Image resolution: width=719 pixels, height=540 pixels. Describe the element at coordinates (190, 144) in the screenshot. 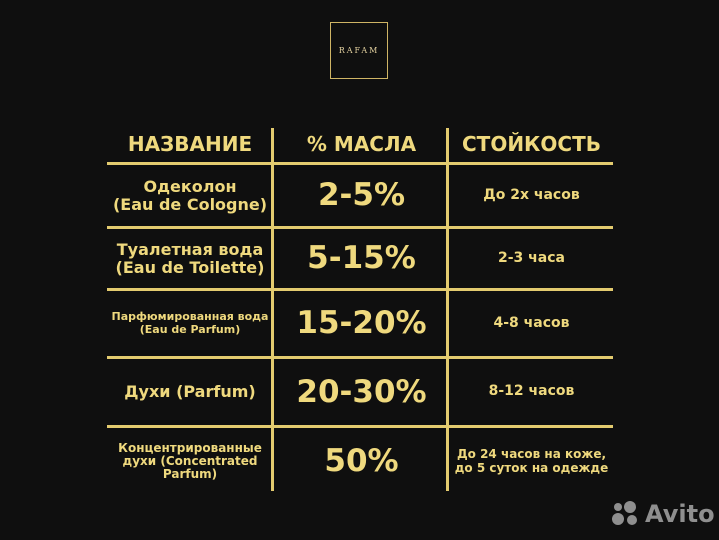

I see `header-name: НАЗВАНИЕ` at that location.